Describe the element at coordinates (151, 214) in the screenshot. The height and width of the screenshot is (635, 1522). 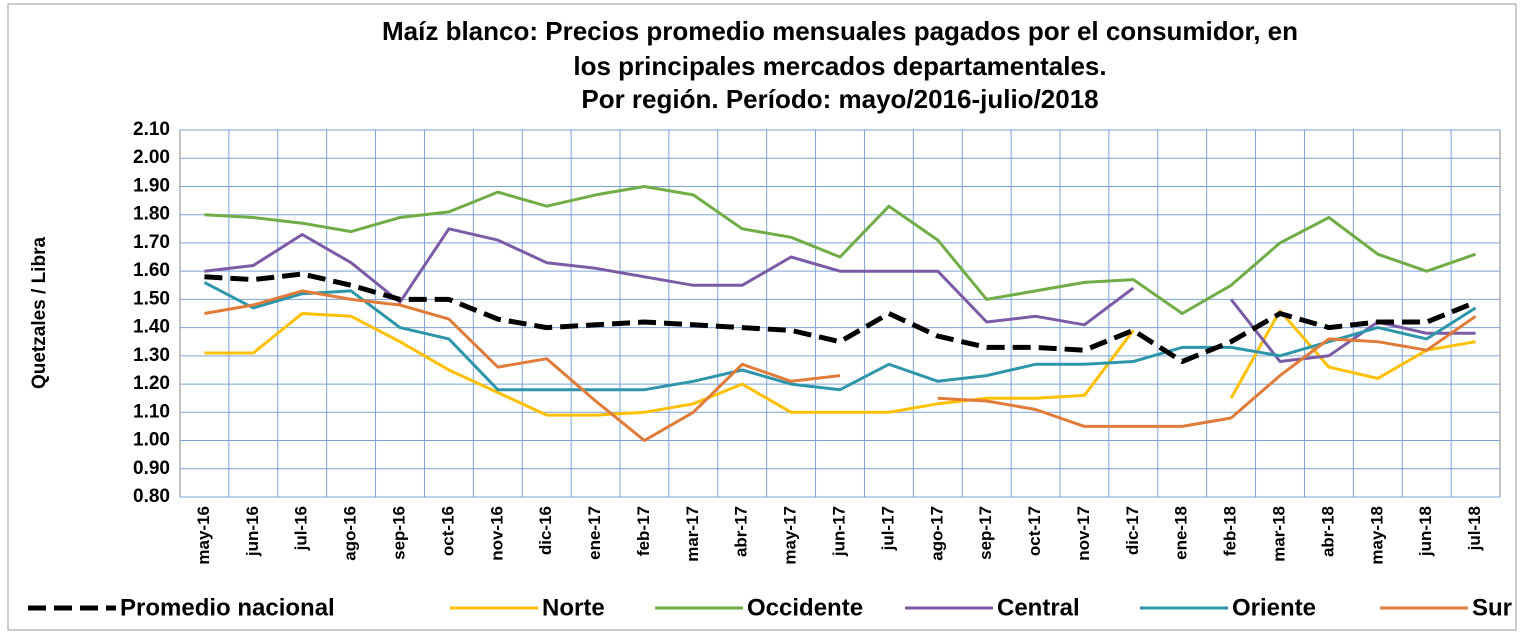
I see `y-tick-label: 1.80` at that location.